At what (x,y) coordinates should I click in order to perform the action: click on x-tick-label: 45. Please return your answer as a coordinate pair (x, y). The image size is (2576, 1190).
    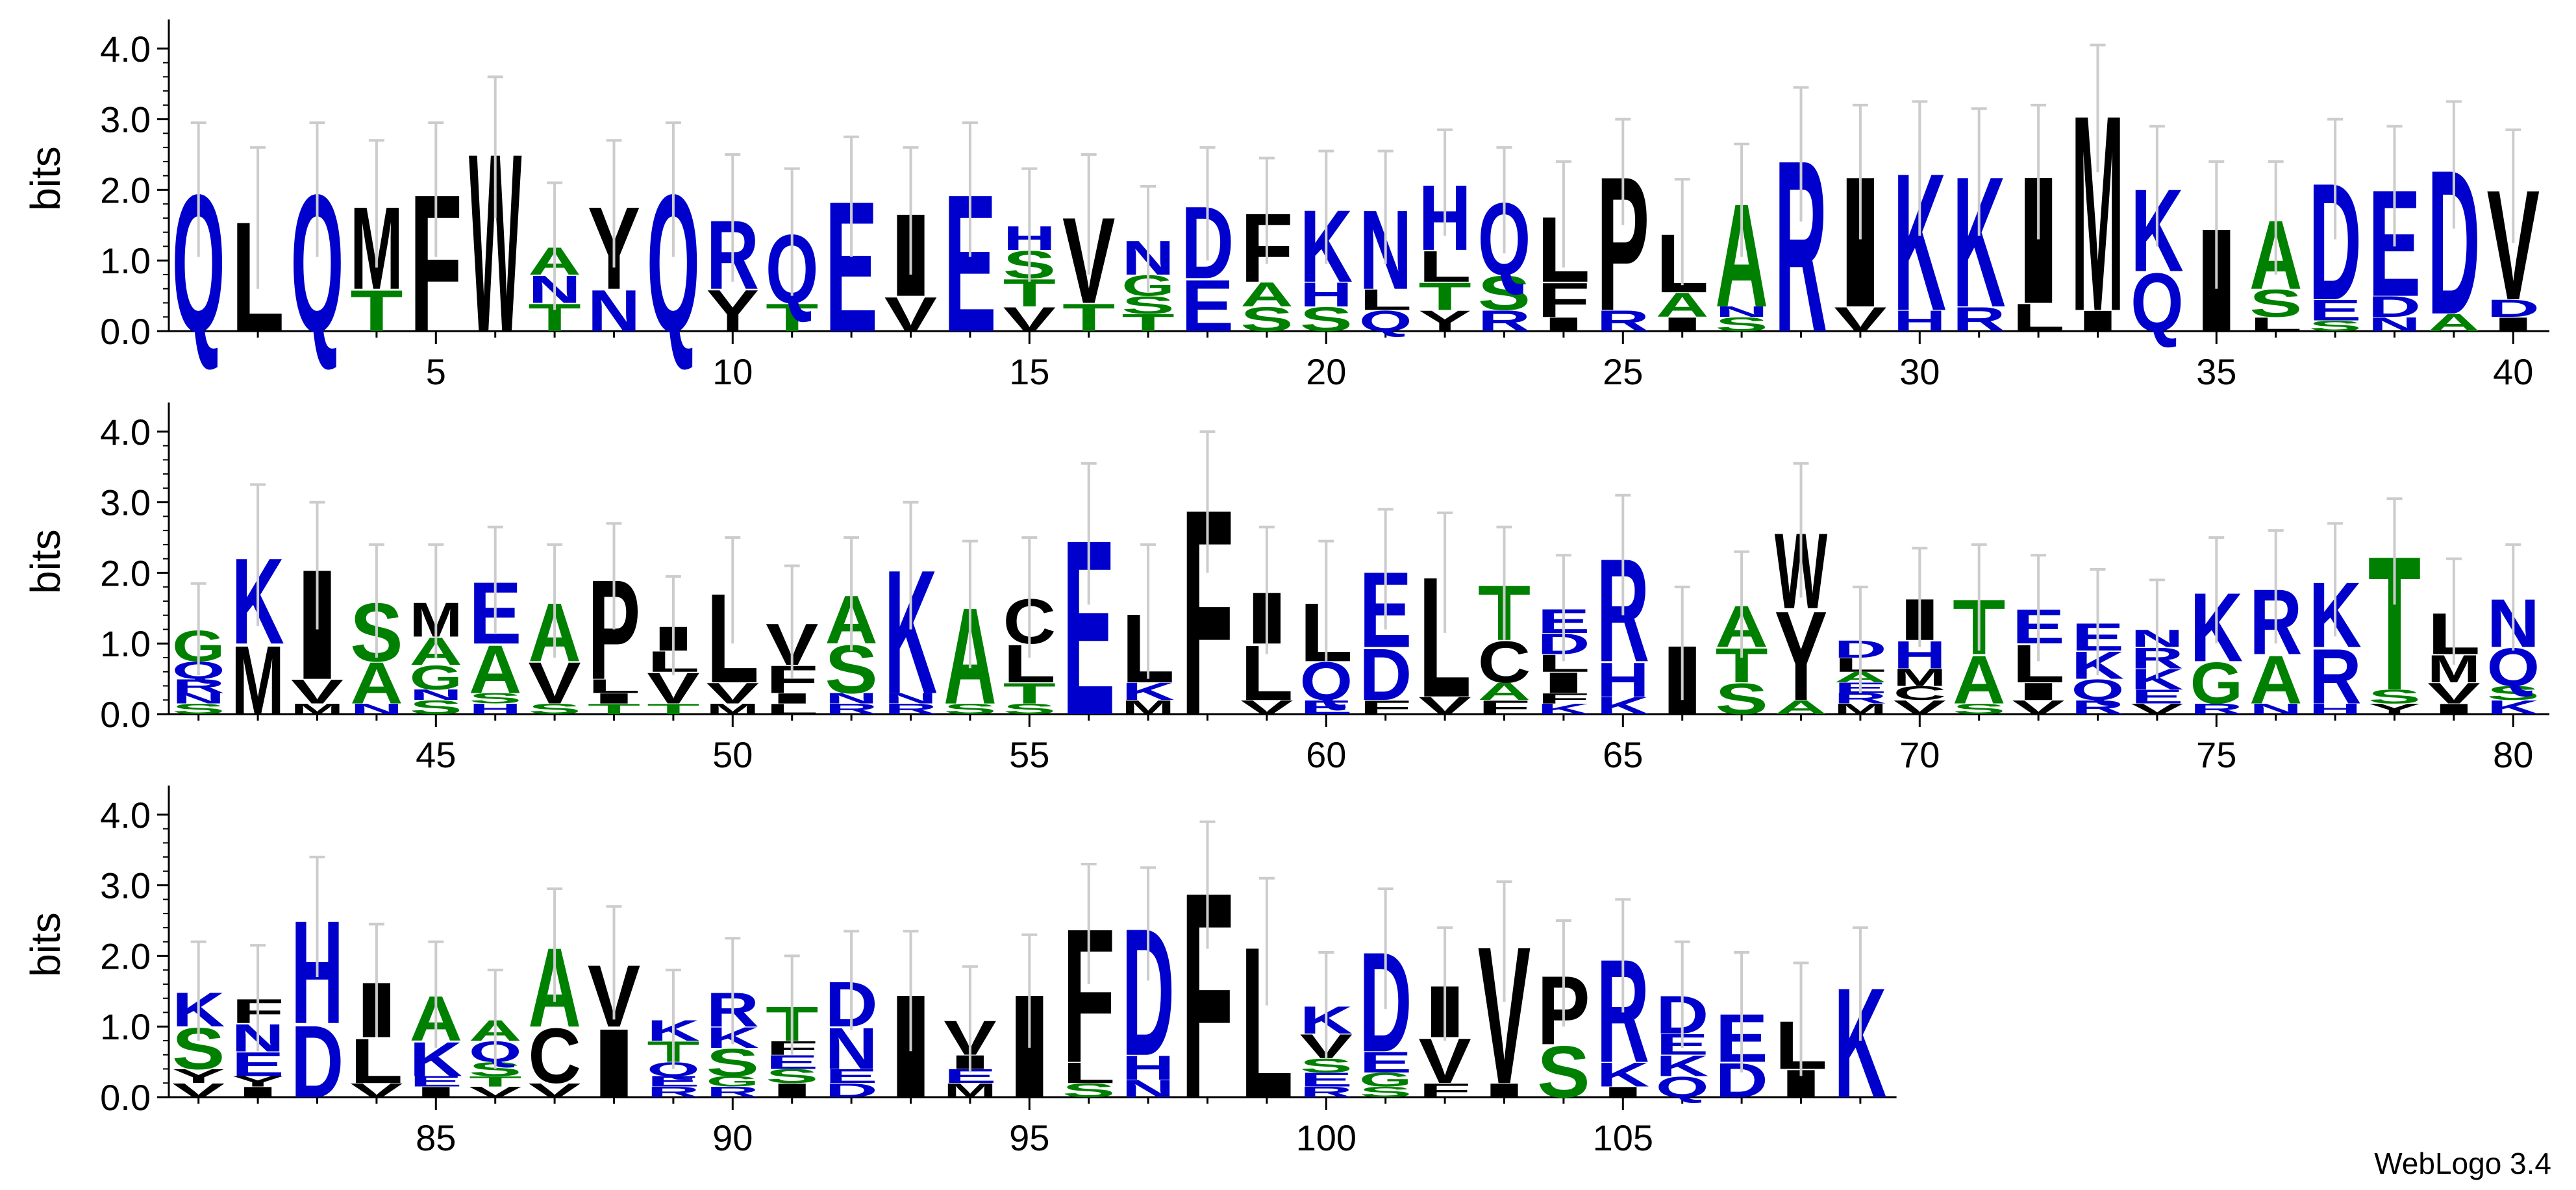
    Looking at the image, I should click on (436, 754).